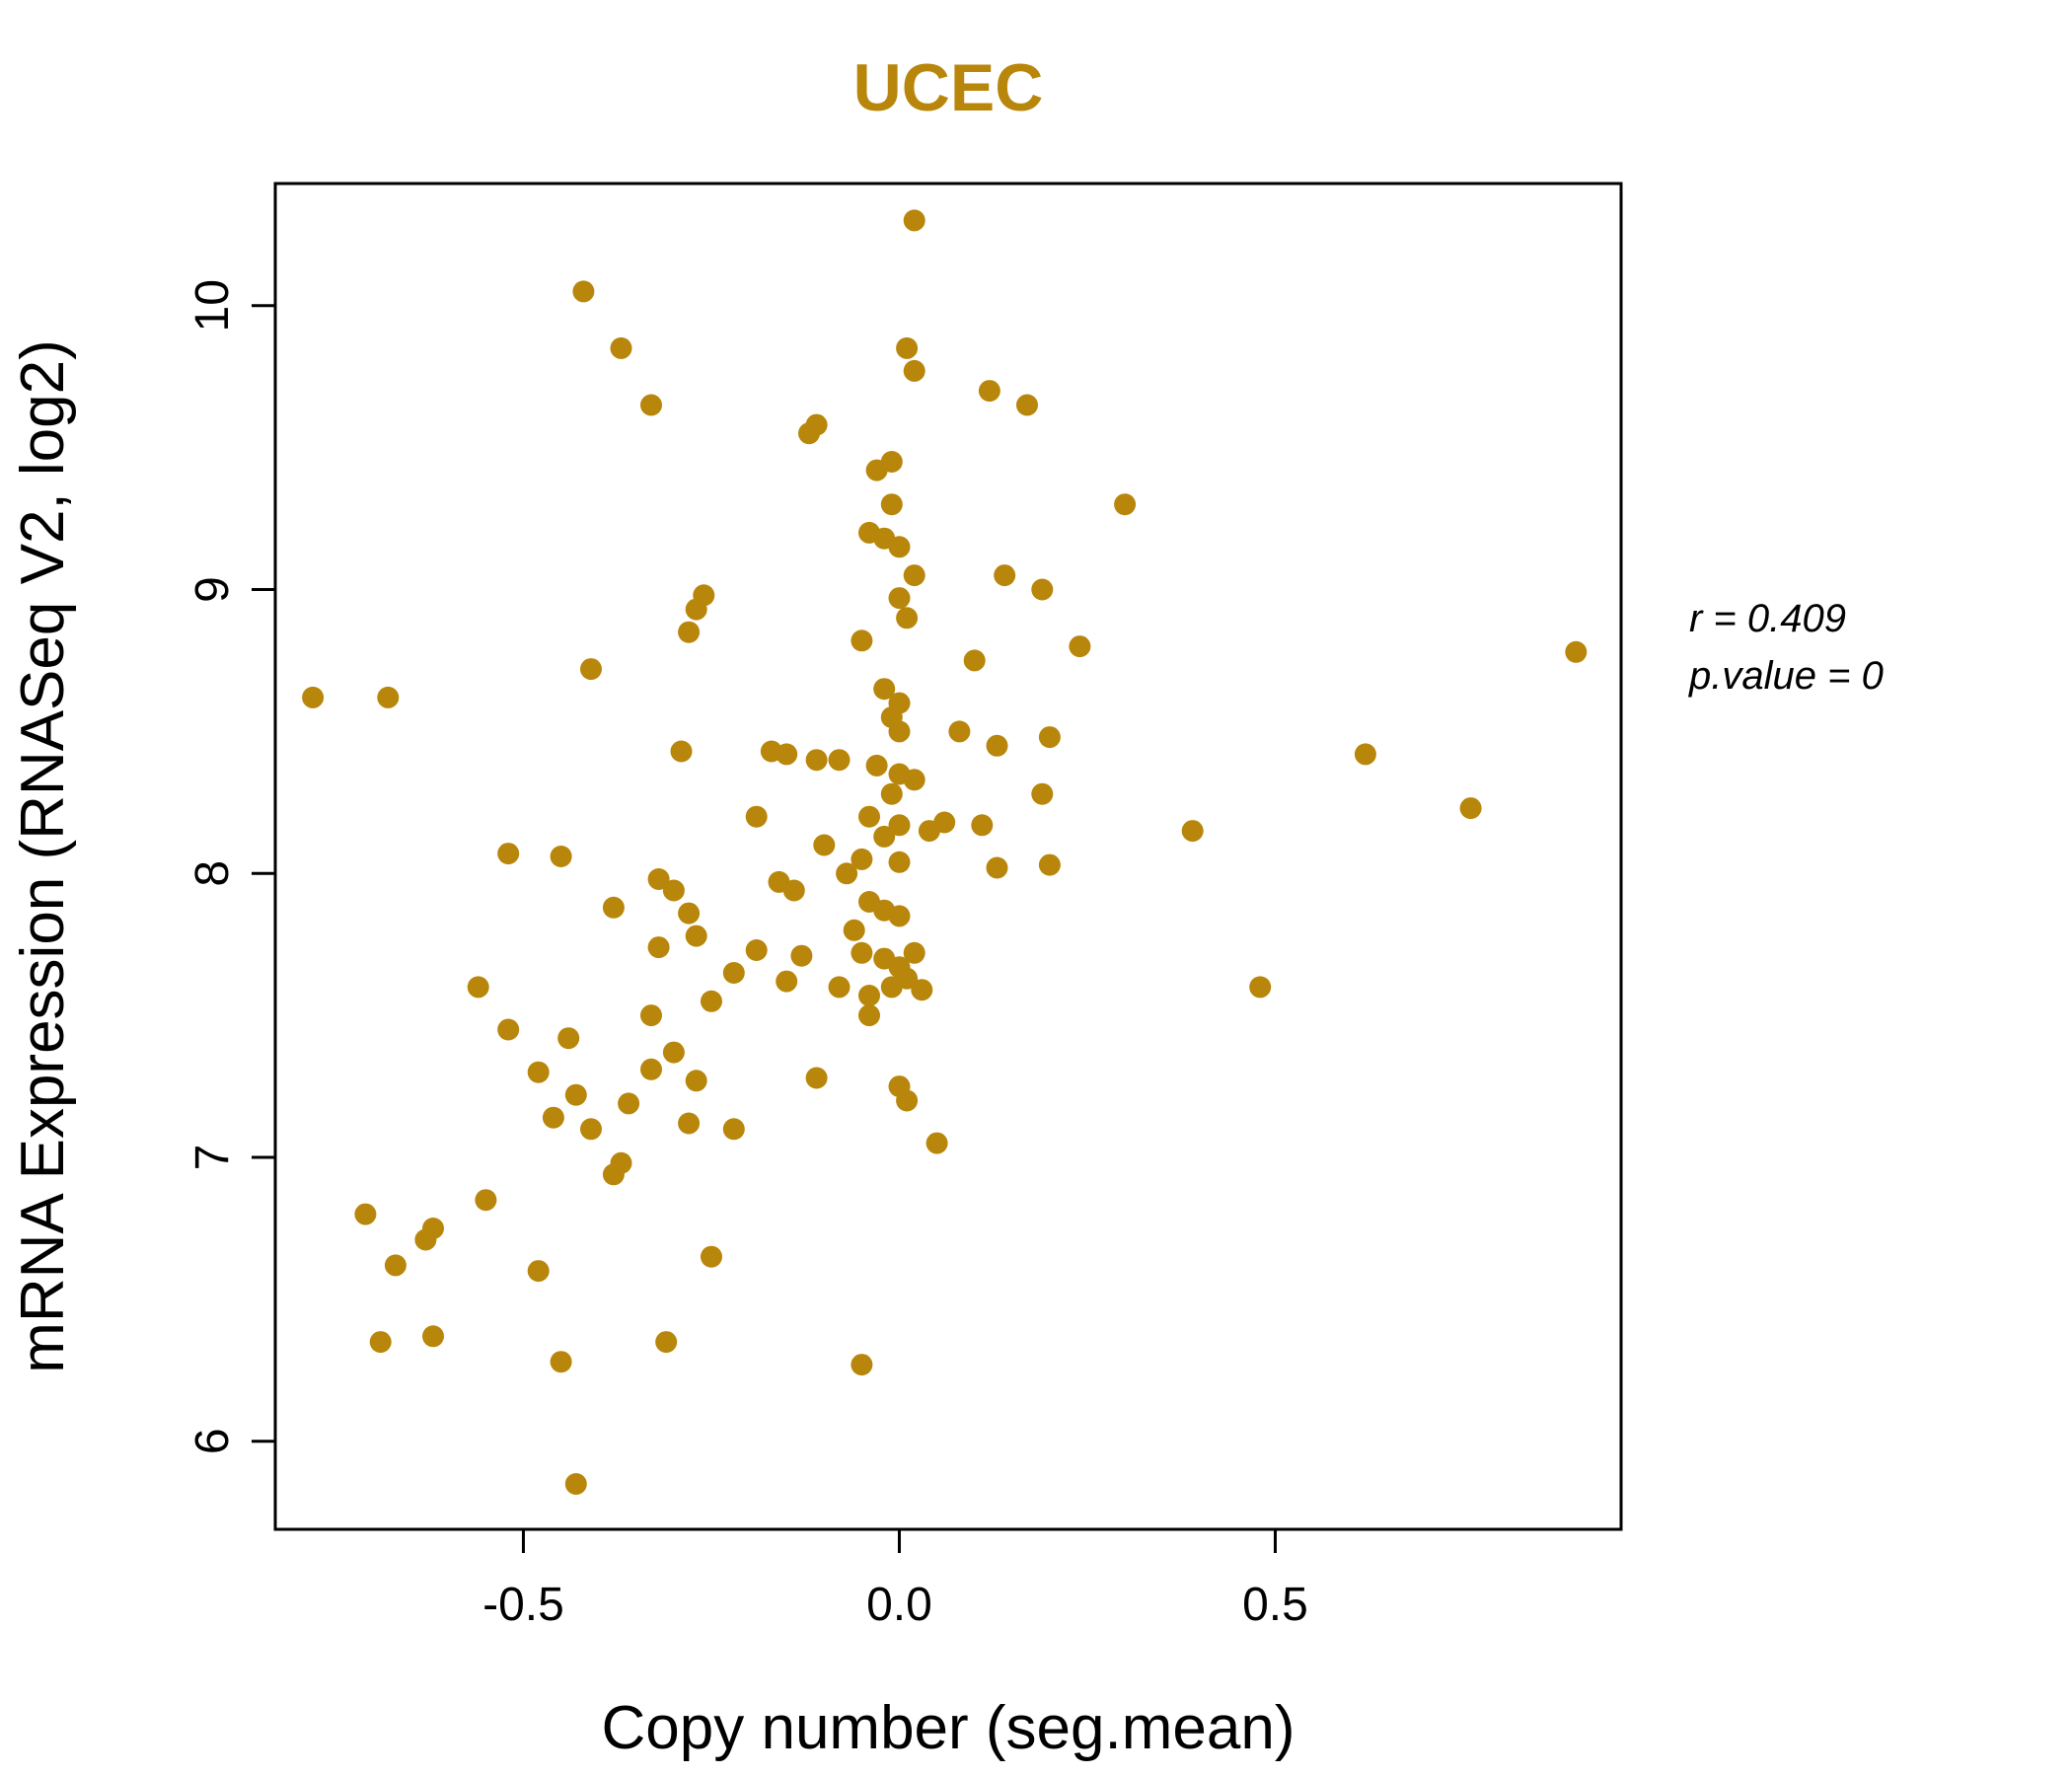 This screenshot has width=2072, height=1776. Describe the element at coordinates (213, 874) in the screenshot. I see `y-tick-label: 8` at that location.